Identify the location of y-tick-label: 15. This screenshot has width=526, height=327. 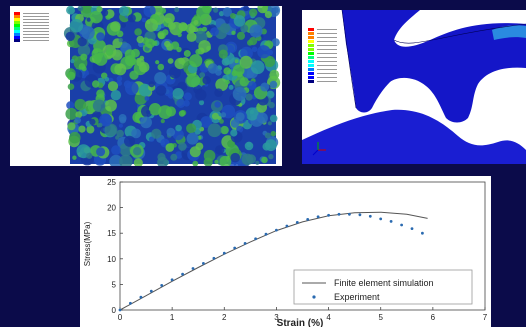
(111, 233).